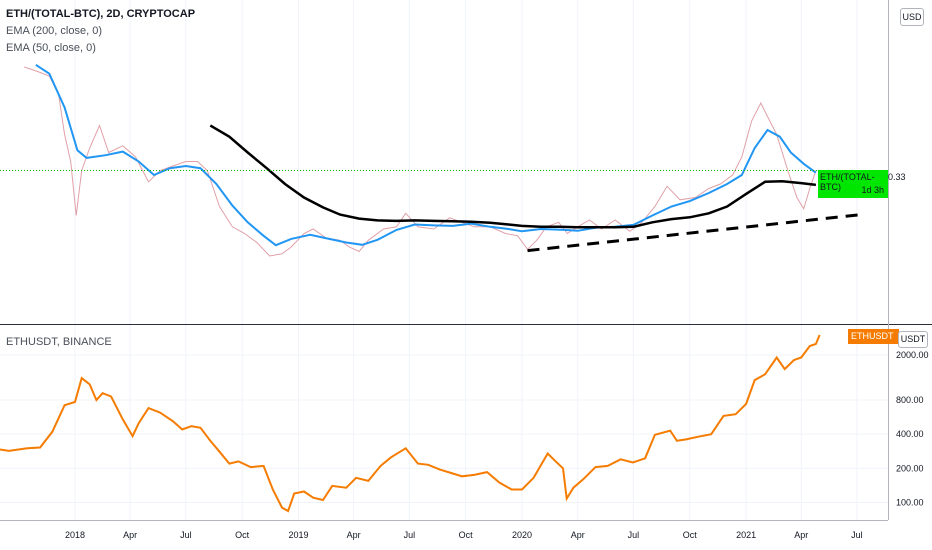 This screenshot has height=550, width=932. Describe the element at coordinates (746, 535) in the screenshot. I see `x-tick-label: 2021` at that location.